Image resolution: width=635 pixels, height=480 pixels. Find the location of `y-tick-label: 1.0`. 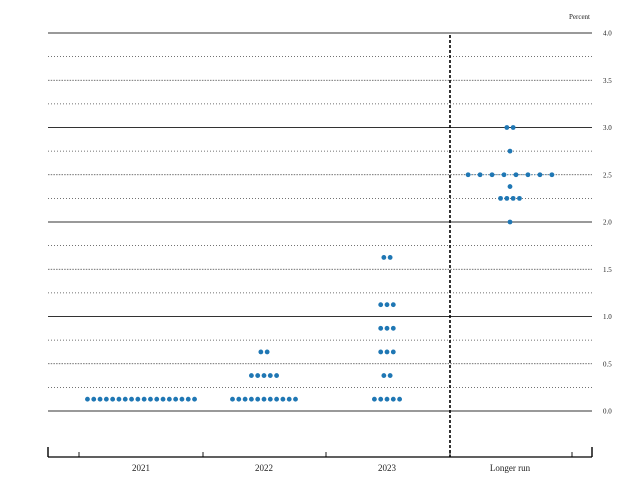

y-tick-label: 1.0 is located at coordinates (607, 317).